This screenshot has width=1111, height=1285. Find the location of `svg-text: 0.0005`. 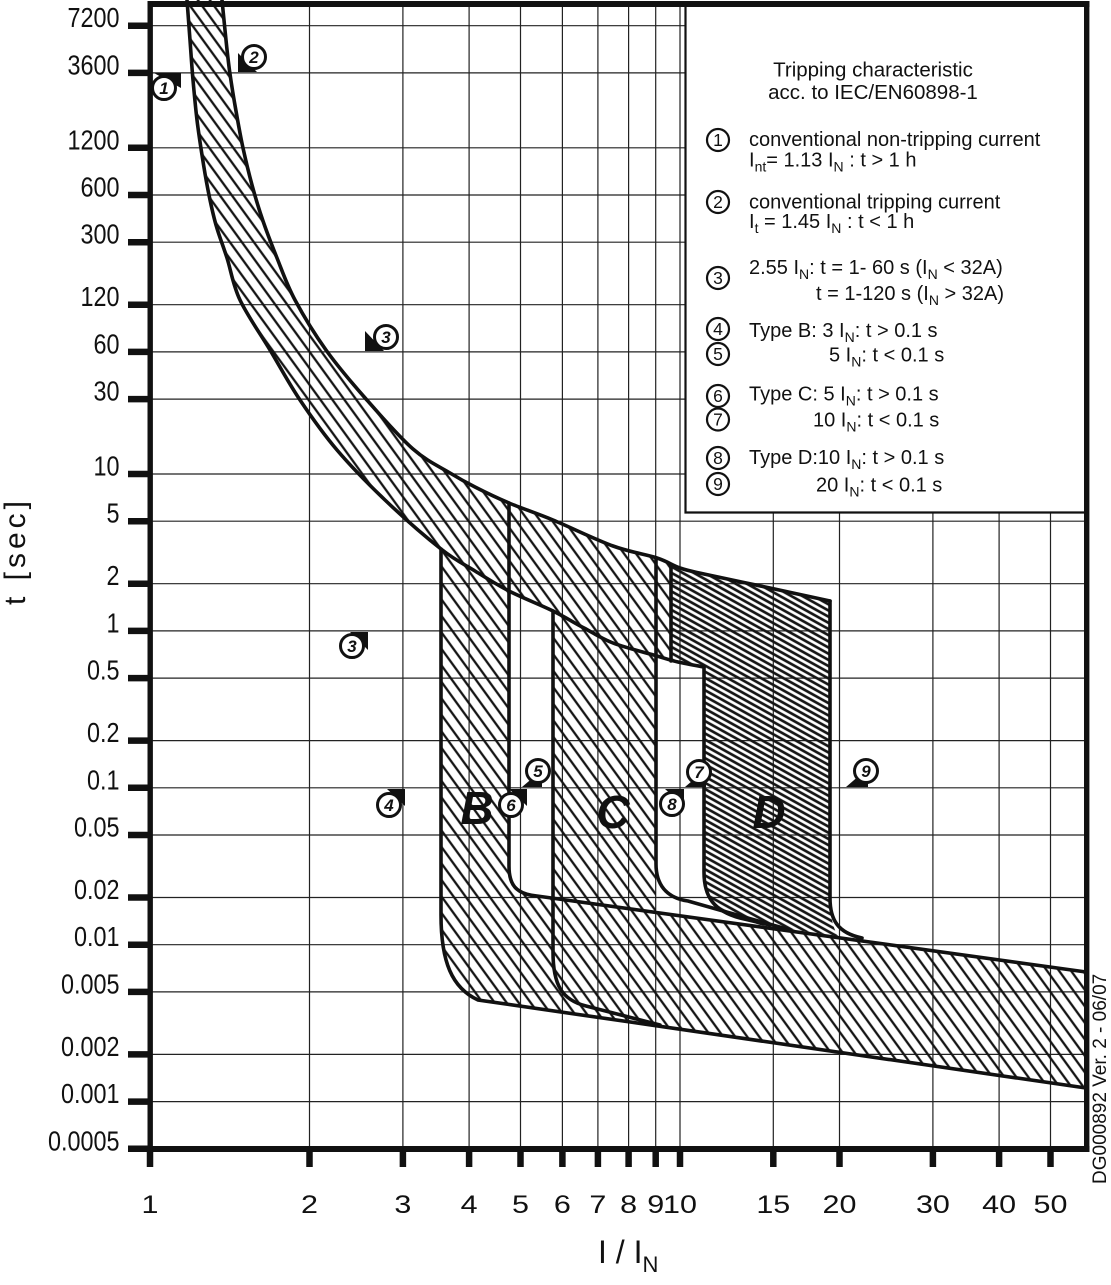

svg-text: 0.0005 is located at coordinates (83, 1141).